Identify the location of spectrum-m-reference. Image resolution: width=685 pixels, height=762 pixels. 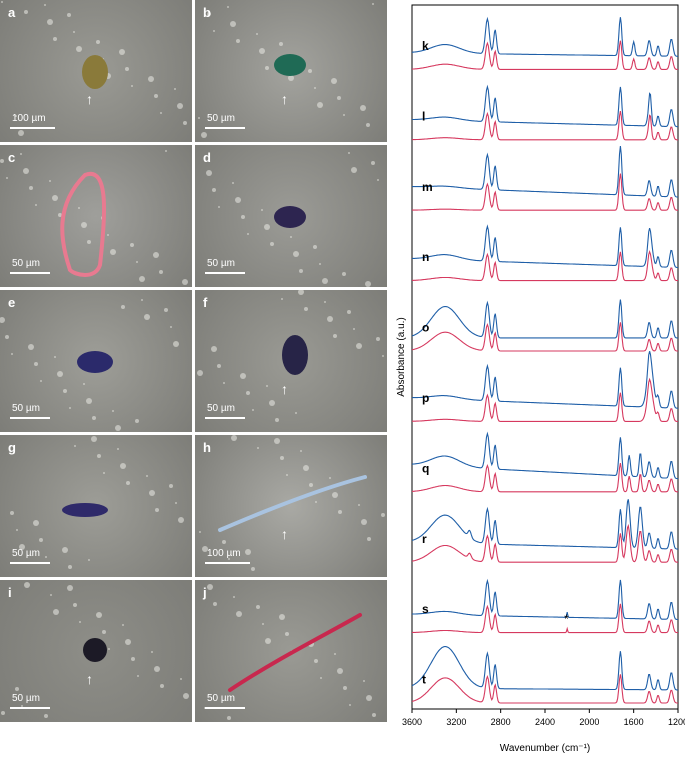
(545, 192).